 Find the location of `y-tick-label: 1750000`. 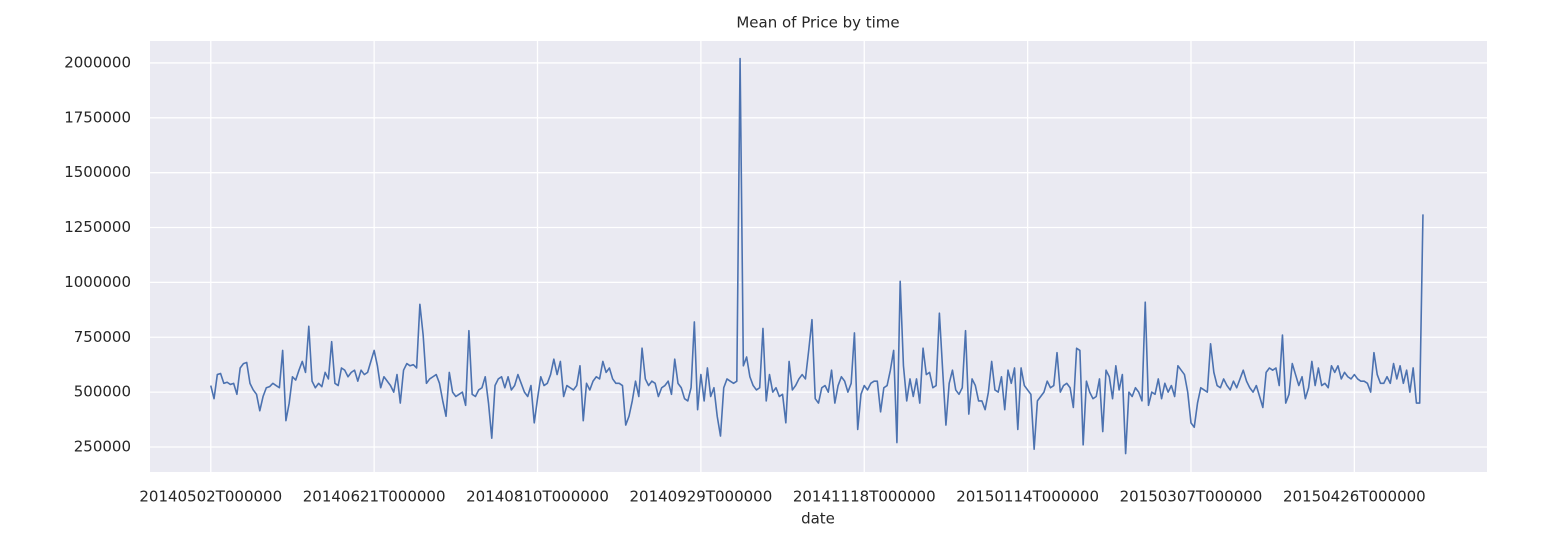

y-tick-label: 1750000 is located at coordinates (97, 117).